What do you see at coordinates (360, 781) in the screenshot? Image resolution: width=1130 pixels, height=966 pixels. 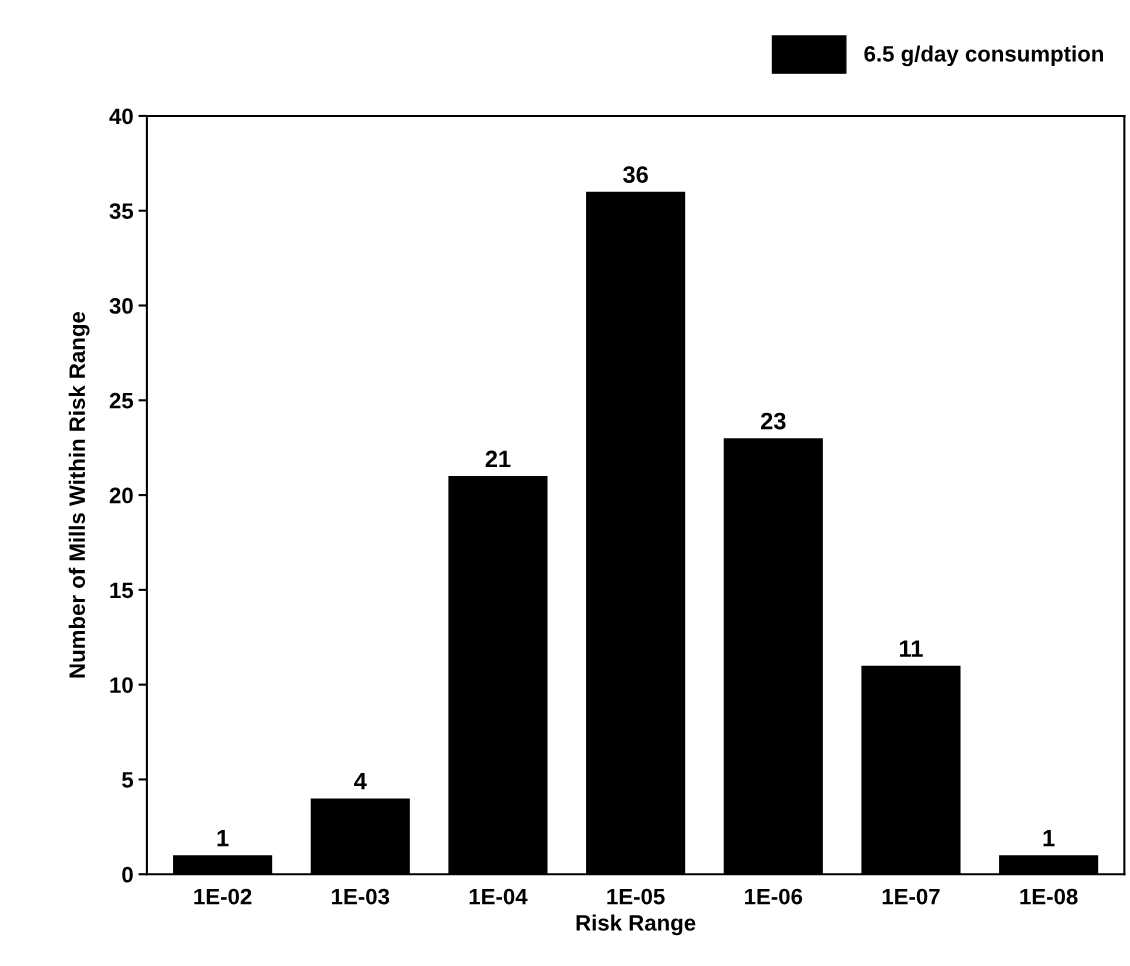 I see `data-label: 4` at bounding box center [360, 781].